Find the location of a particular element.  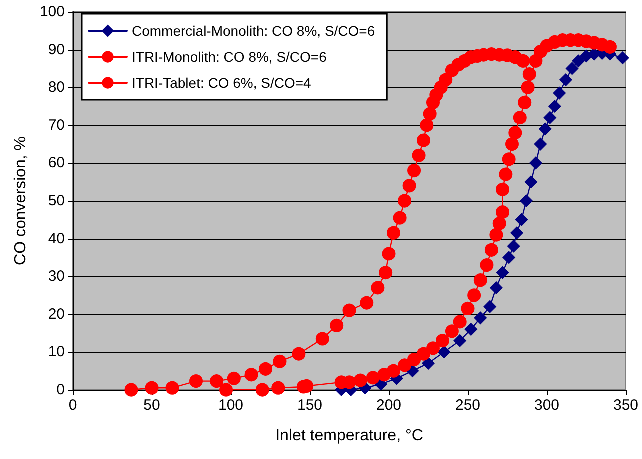

legend-label: ITRI-Monolith: CO 8%, S/CO=6 is located at coordinates (230, 57).